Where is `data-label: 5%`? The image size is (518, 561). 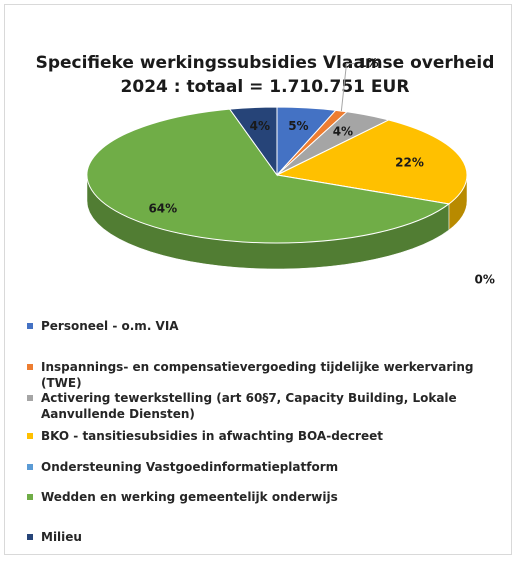
data-label: 5% is located at coordinates (298, 126).